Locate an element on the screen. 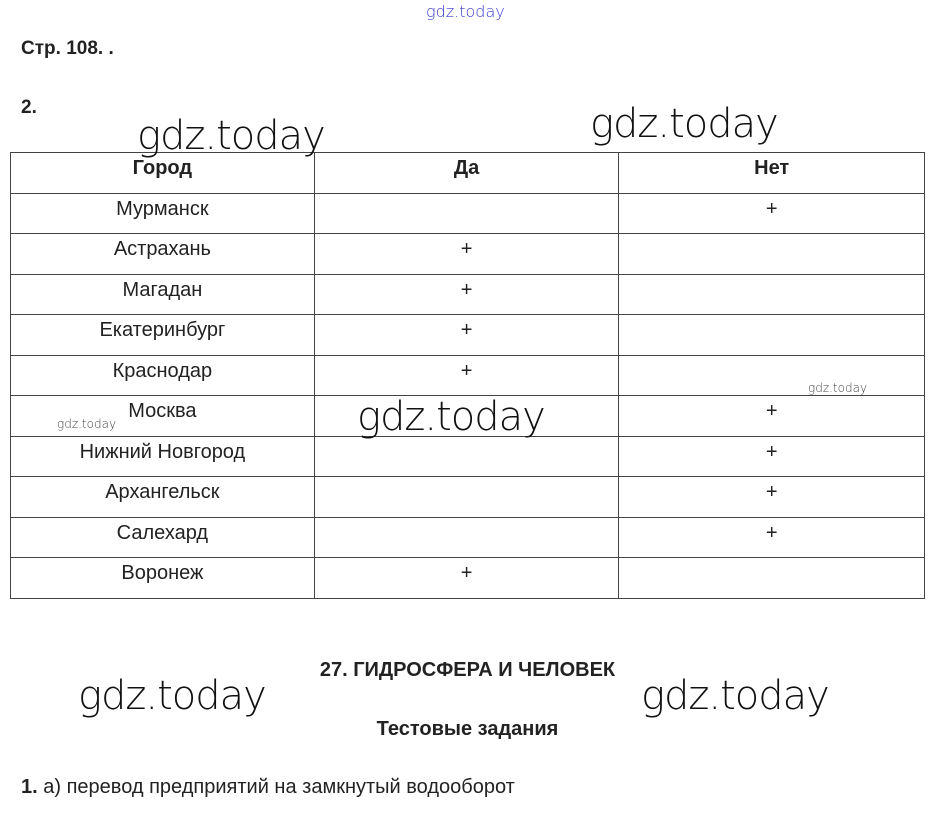 The height and width of the screenshot is (816, 935). table-row: Магадан + is located at coordinates (467, 294).